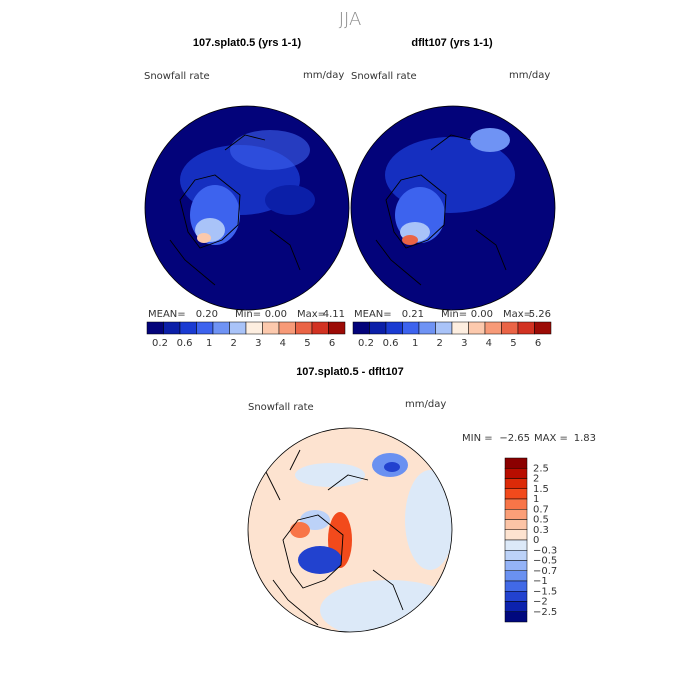  What do you see at coordinates (545, 612) in the screenshot?
I see `colorbar-label: −2.5` at bounding box center [545, 612].